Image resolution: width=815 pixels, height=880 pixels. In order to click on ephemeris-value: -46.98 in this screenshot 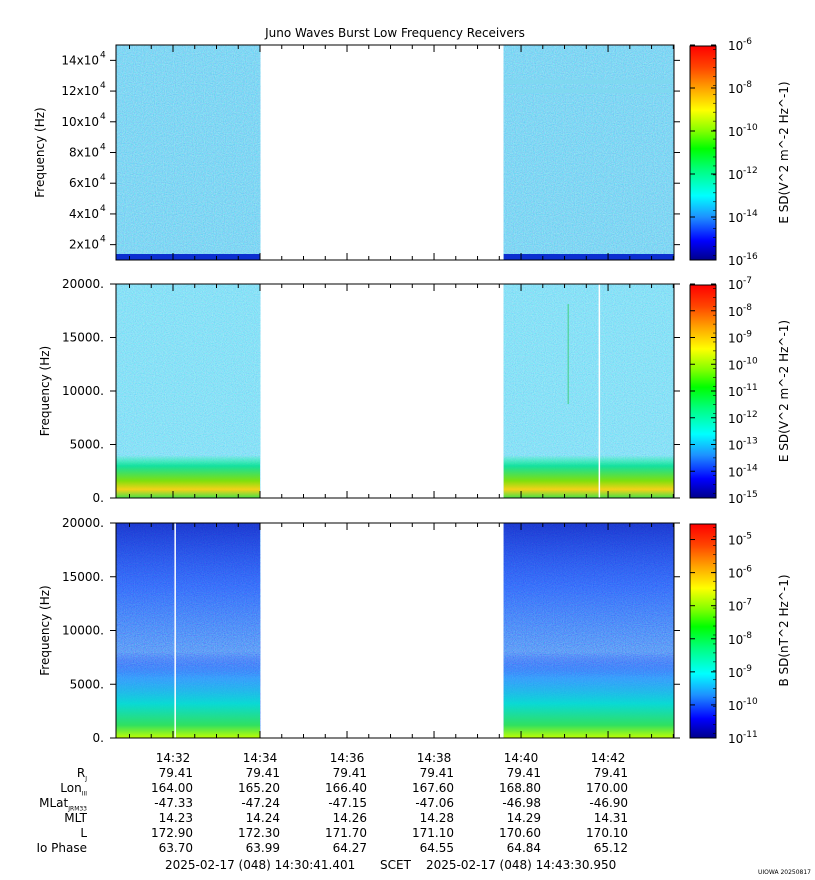, I will do `click(522, 803)`.